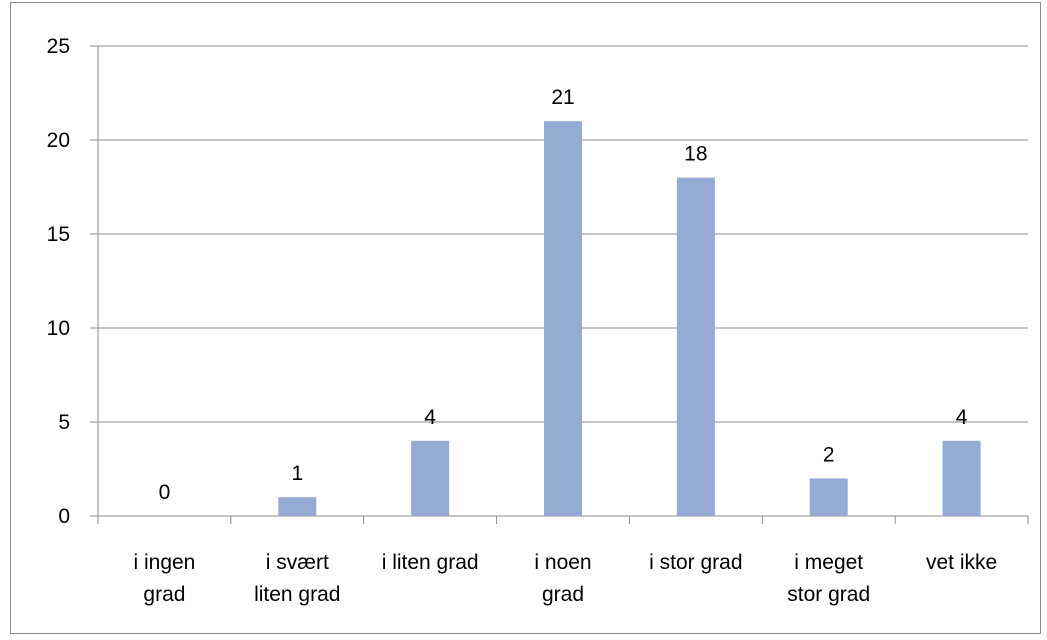 Image resolution: width=1047 pixels, height=640 pixels. I want to click on x-category-label: stor grad, so click(828, 594).